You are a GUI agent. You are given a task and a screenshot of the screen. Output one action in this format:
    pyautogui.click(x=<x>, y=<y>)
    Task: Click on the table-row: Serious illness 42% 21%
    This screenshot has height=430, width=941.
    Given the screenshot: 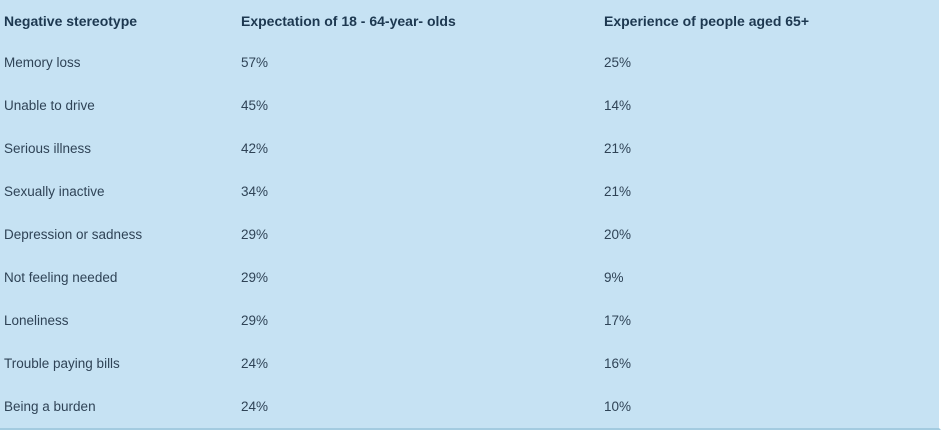 What is the action you would take?
    pyautogui.click(x=469, y=148)
    